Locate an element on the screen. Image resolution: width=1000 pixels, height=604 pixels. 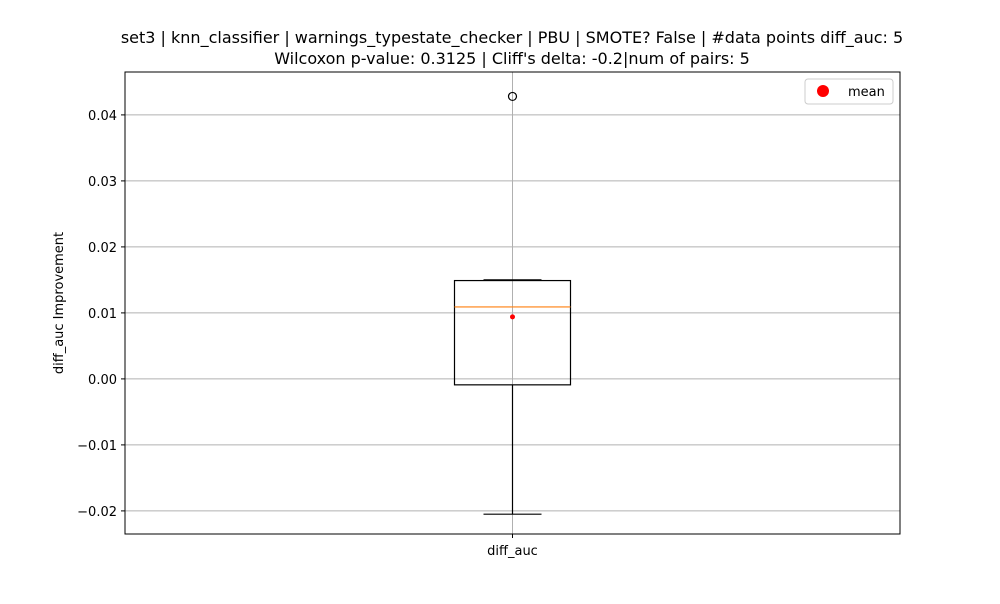
legend: mean is located at coordinates (849, 91).